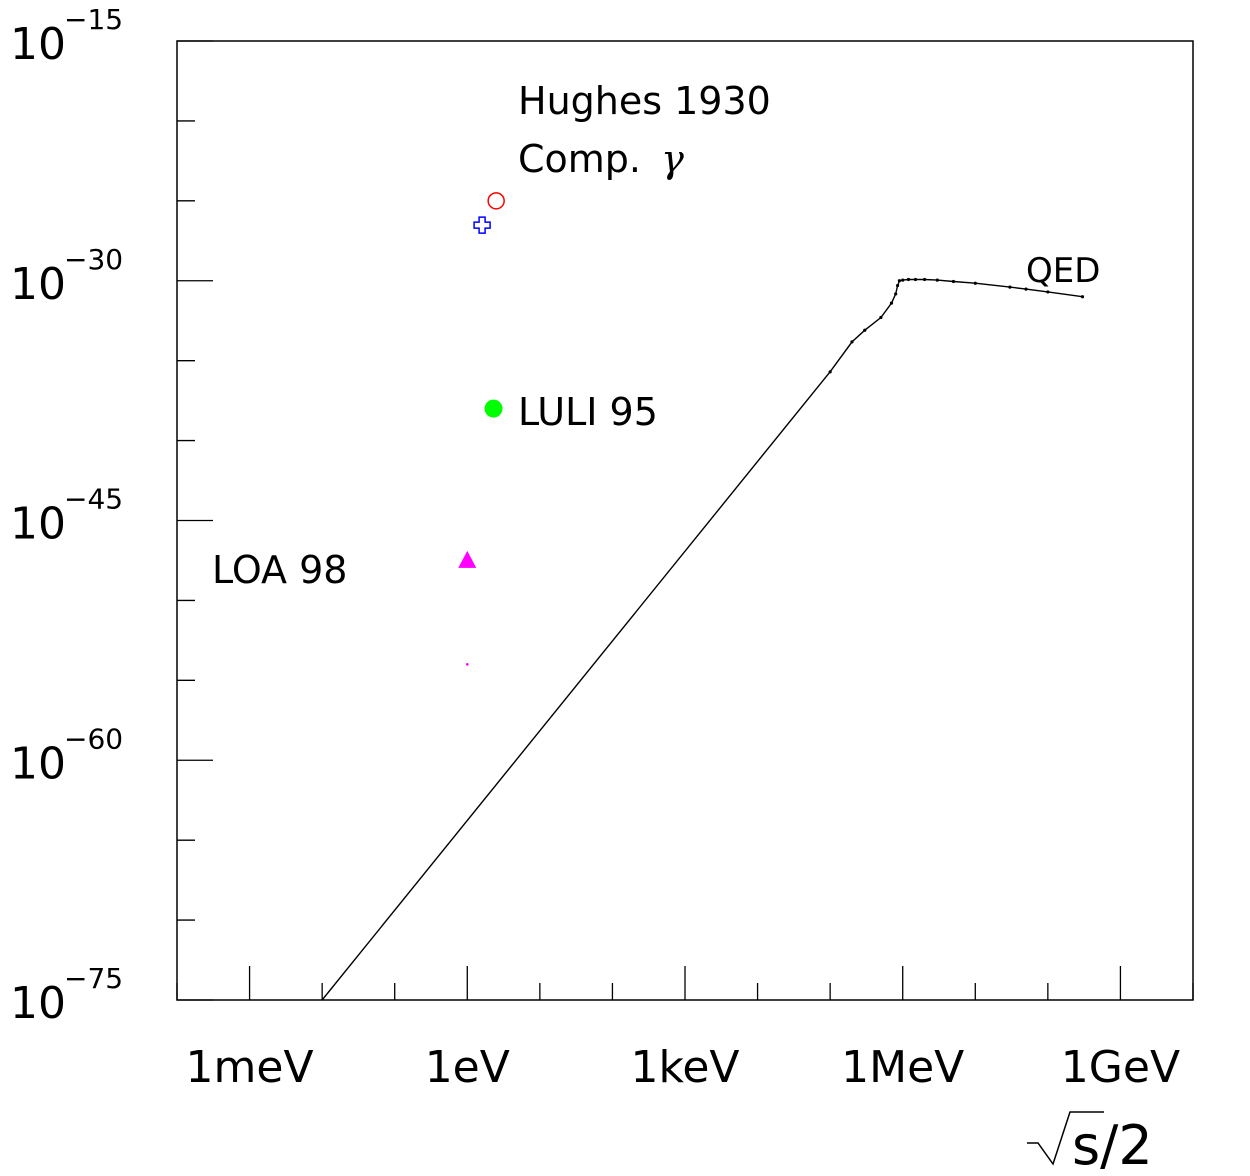 This screenshot has width=1250, height=1176. I want to click on label-gamma-symbol: γ, so click(672, 159).